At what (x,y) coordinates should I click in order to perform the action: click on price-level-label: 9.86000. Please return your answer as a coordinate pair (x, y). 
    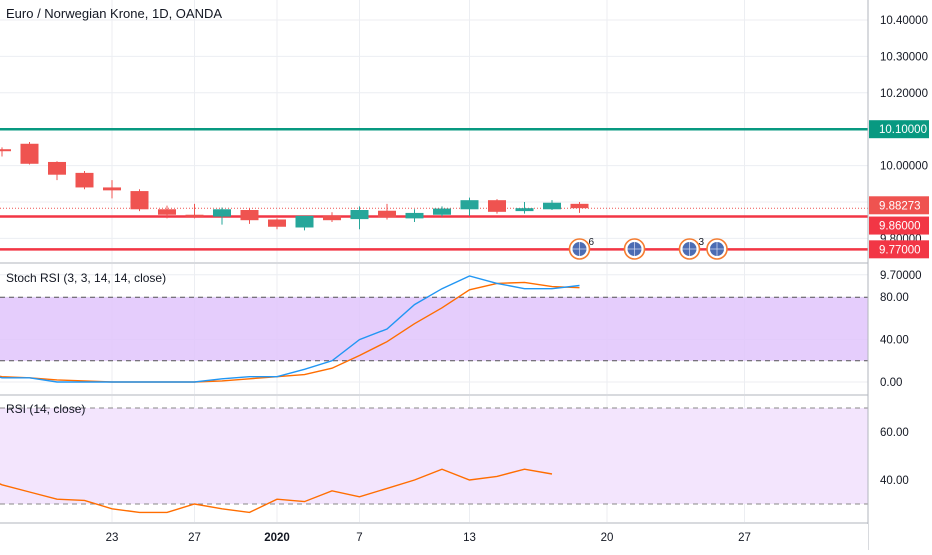
    Looking at the image, I should click on (900, 227).